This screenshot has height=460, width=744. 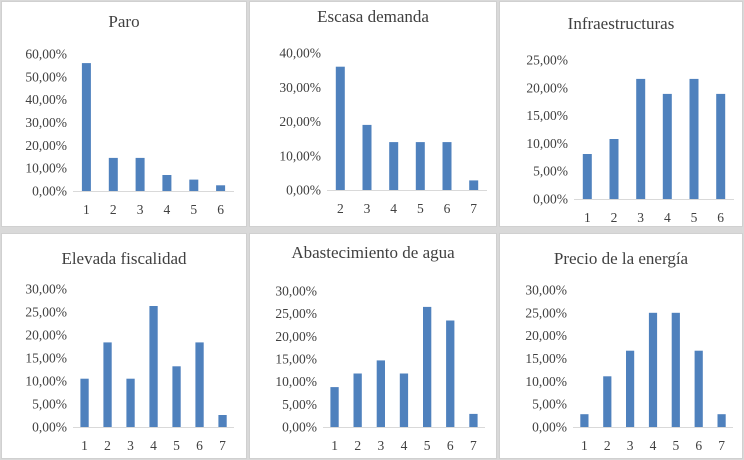 I want to click on y-tick-label: 50,00%, so click(x=46, y=76).